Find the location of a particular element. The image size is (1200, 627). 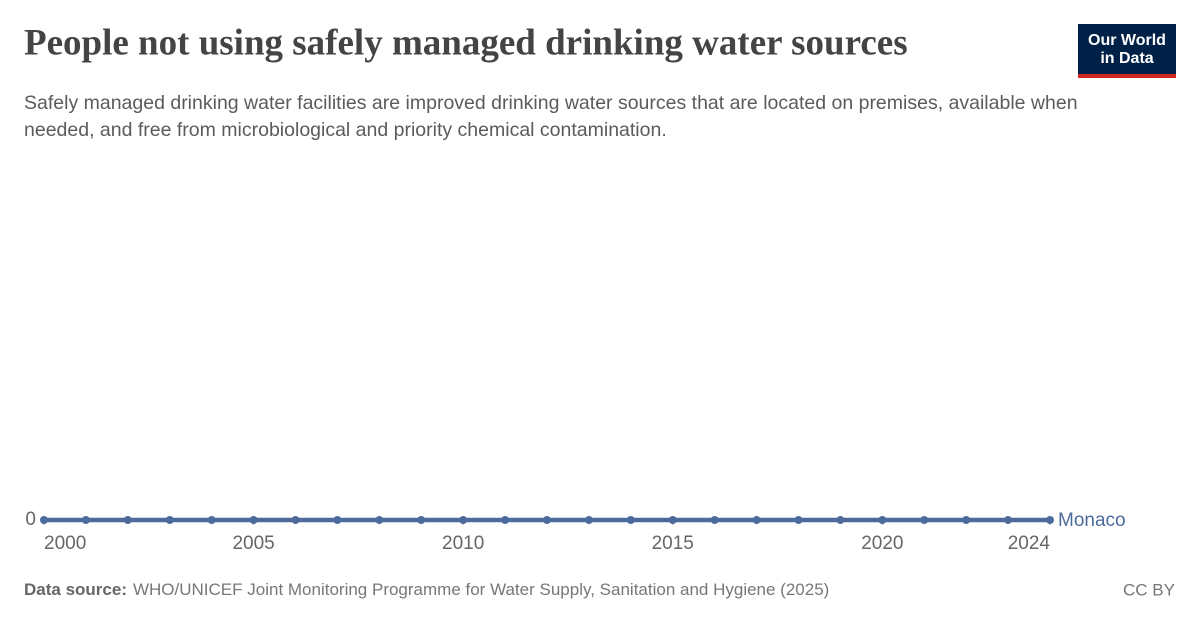

logo-box is located at coordinates (1127, 51).